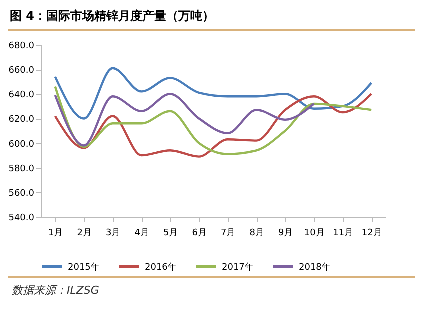  What do you see at coordinates (199, 233) in the screenshot?
I see `x-tick-label: 6月` at bounding box center [199, 233].